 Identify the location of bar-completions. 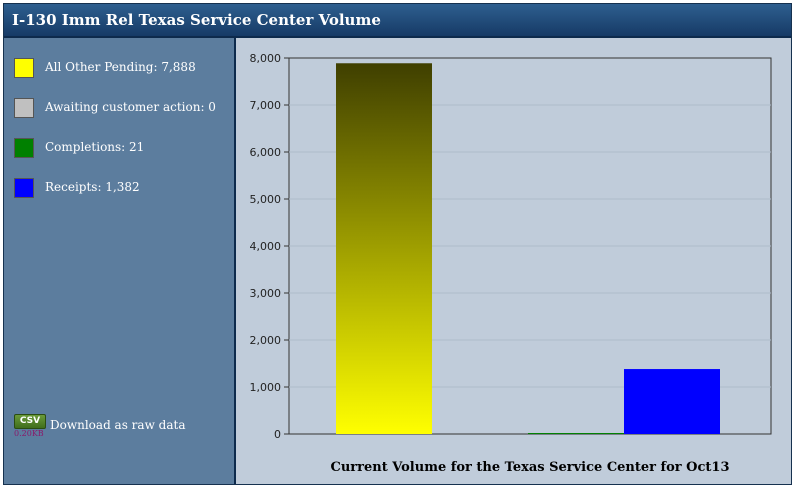
(576, 434).